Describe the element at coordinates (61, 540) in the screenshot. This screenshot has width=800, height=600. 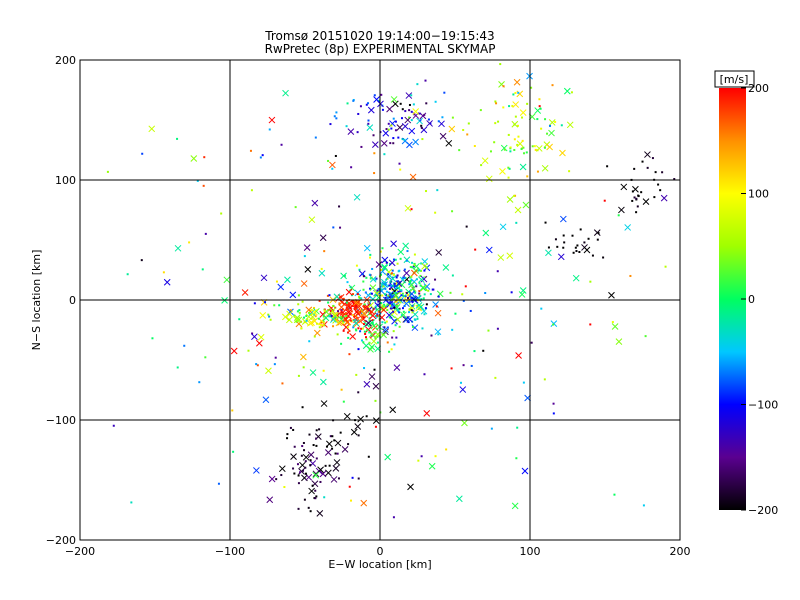
I see `y-tick-label: −200` at that location.